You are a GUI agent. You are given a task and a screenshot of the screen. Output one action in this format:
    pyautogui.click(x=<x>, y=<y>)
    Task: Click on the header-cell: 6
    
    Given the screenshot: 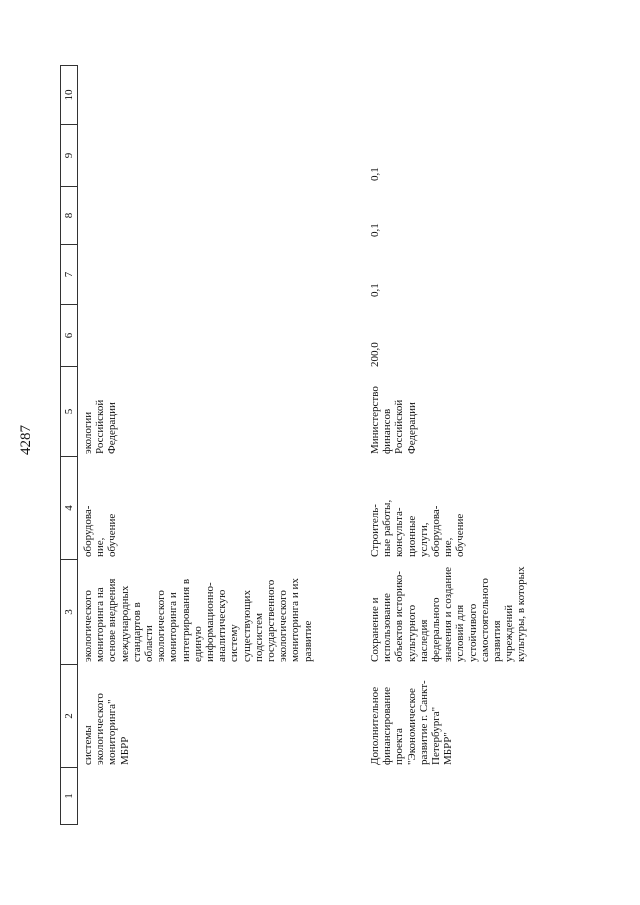 What is the action you would take?
    pyautogui.click(x=69, y=336)
    